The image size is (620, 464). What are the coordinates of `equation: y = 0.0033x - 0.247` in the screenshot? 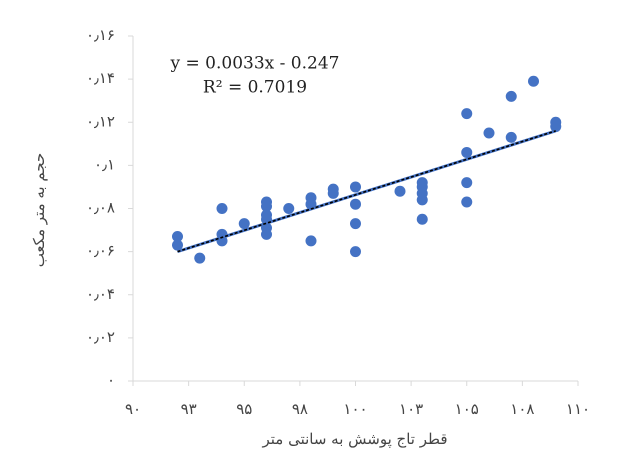 It's located at (255, 64).